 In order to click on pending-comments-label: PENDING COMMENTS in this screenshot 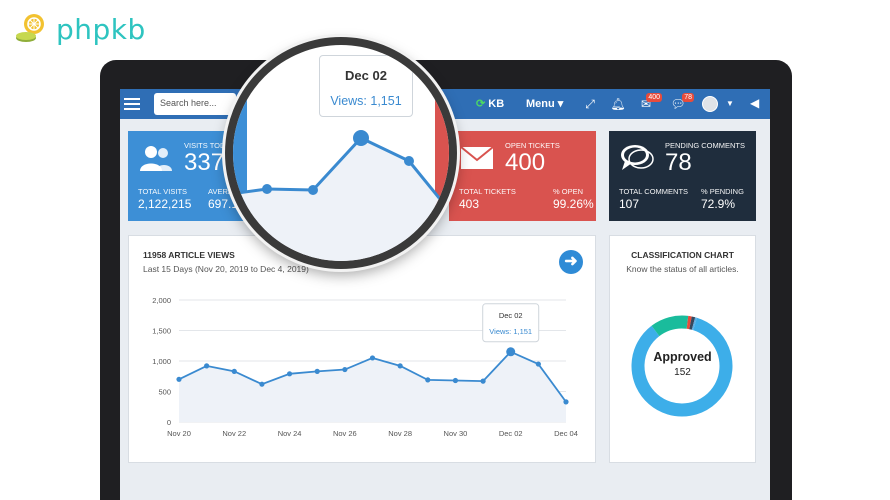, I will do `click(705, 145)`.